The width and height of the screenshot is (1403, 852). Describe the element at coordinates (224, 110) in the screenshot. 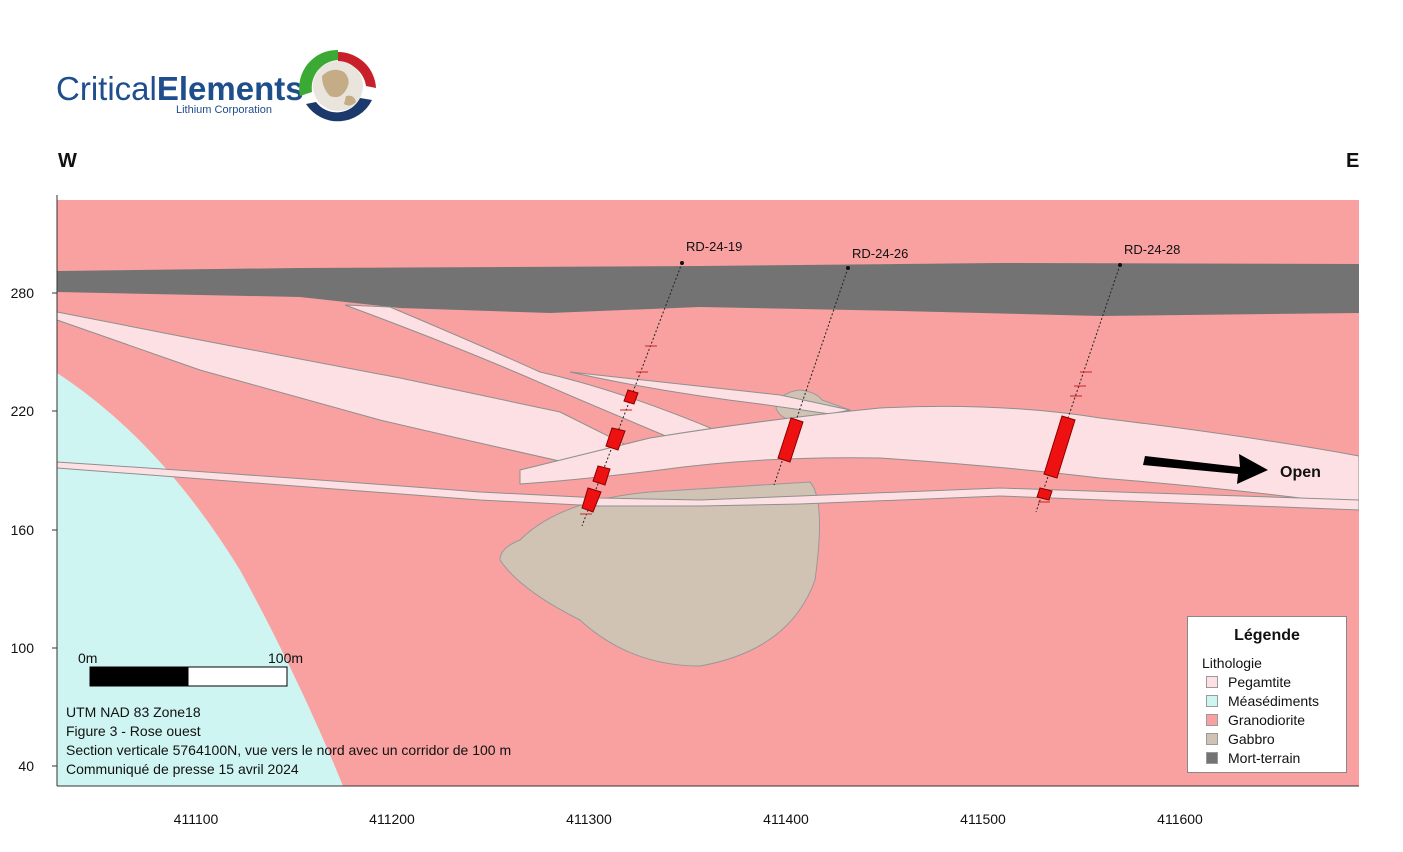

I see `logo-tagline: Lithium Corporation` at that location.